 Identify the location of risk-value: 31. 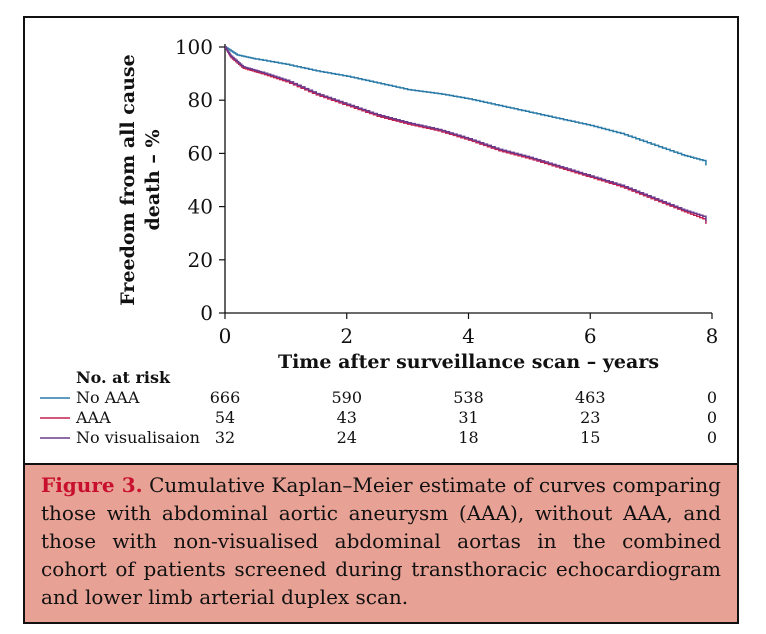
(468, 417).